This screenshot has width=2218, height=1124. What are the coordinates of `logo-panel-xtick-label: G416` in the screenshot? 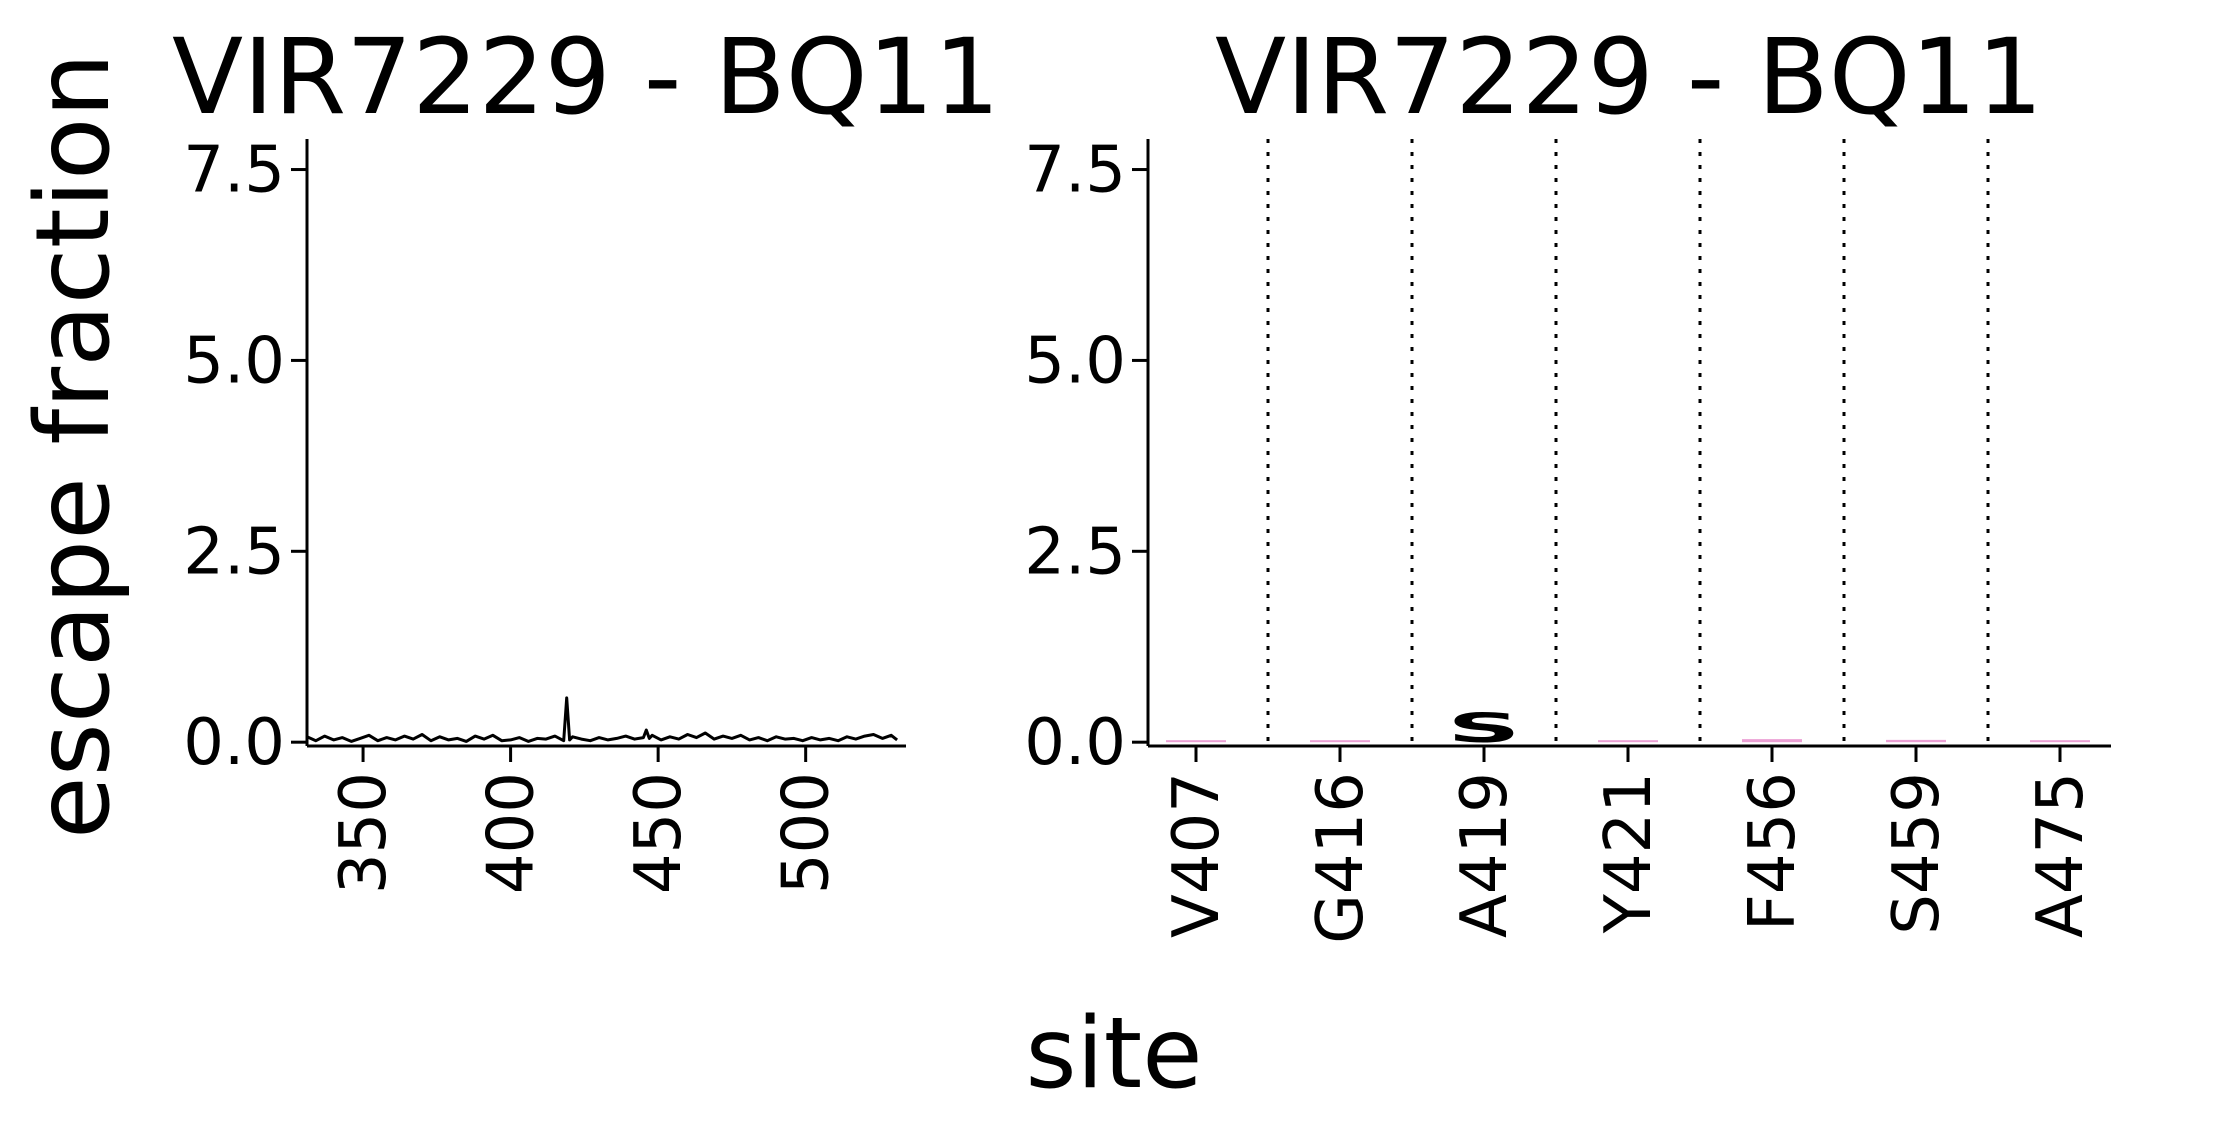 It's located at (1341, 858).